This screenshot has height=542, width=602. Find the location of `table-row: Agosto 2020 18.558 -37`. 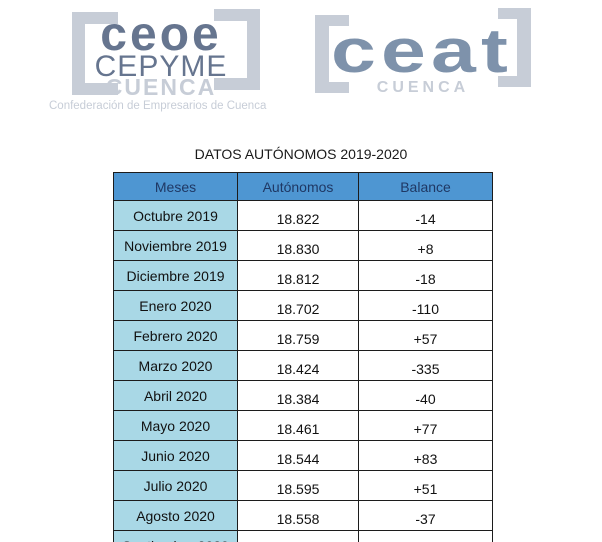

table-row: Agosto 2020 18.558 -37 is located at coordinates (303, 515).